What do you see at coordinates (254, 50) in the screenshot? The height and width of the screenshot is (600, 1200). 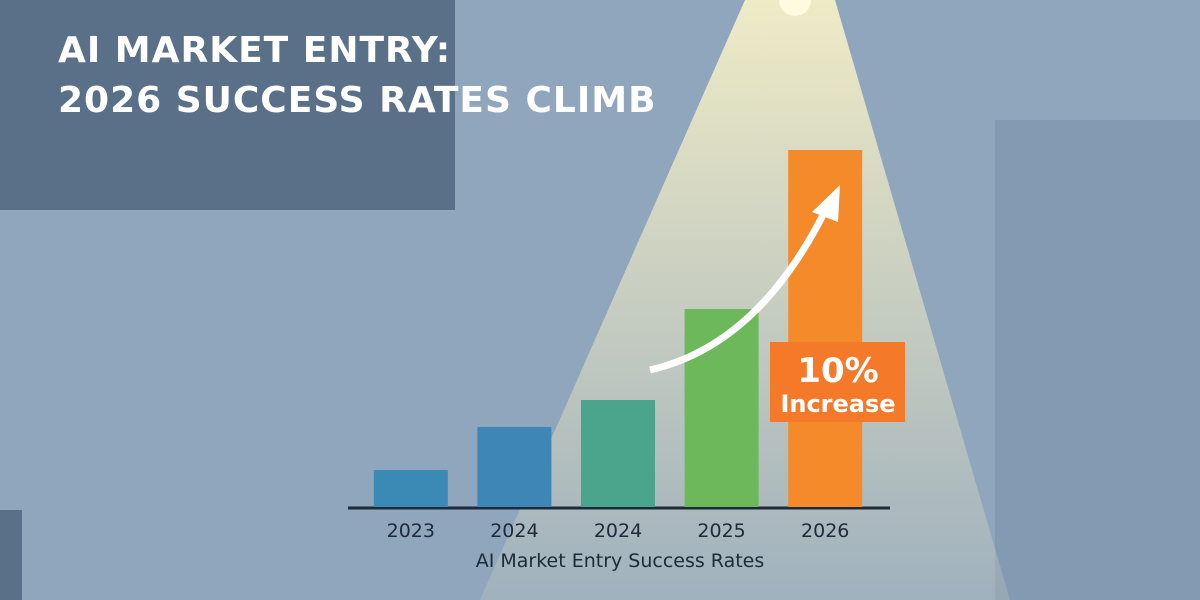 I see `chart-title: AI MARKET ENTRY:` at bounding box center [254, 50].